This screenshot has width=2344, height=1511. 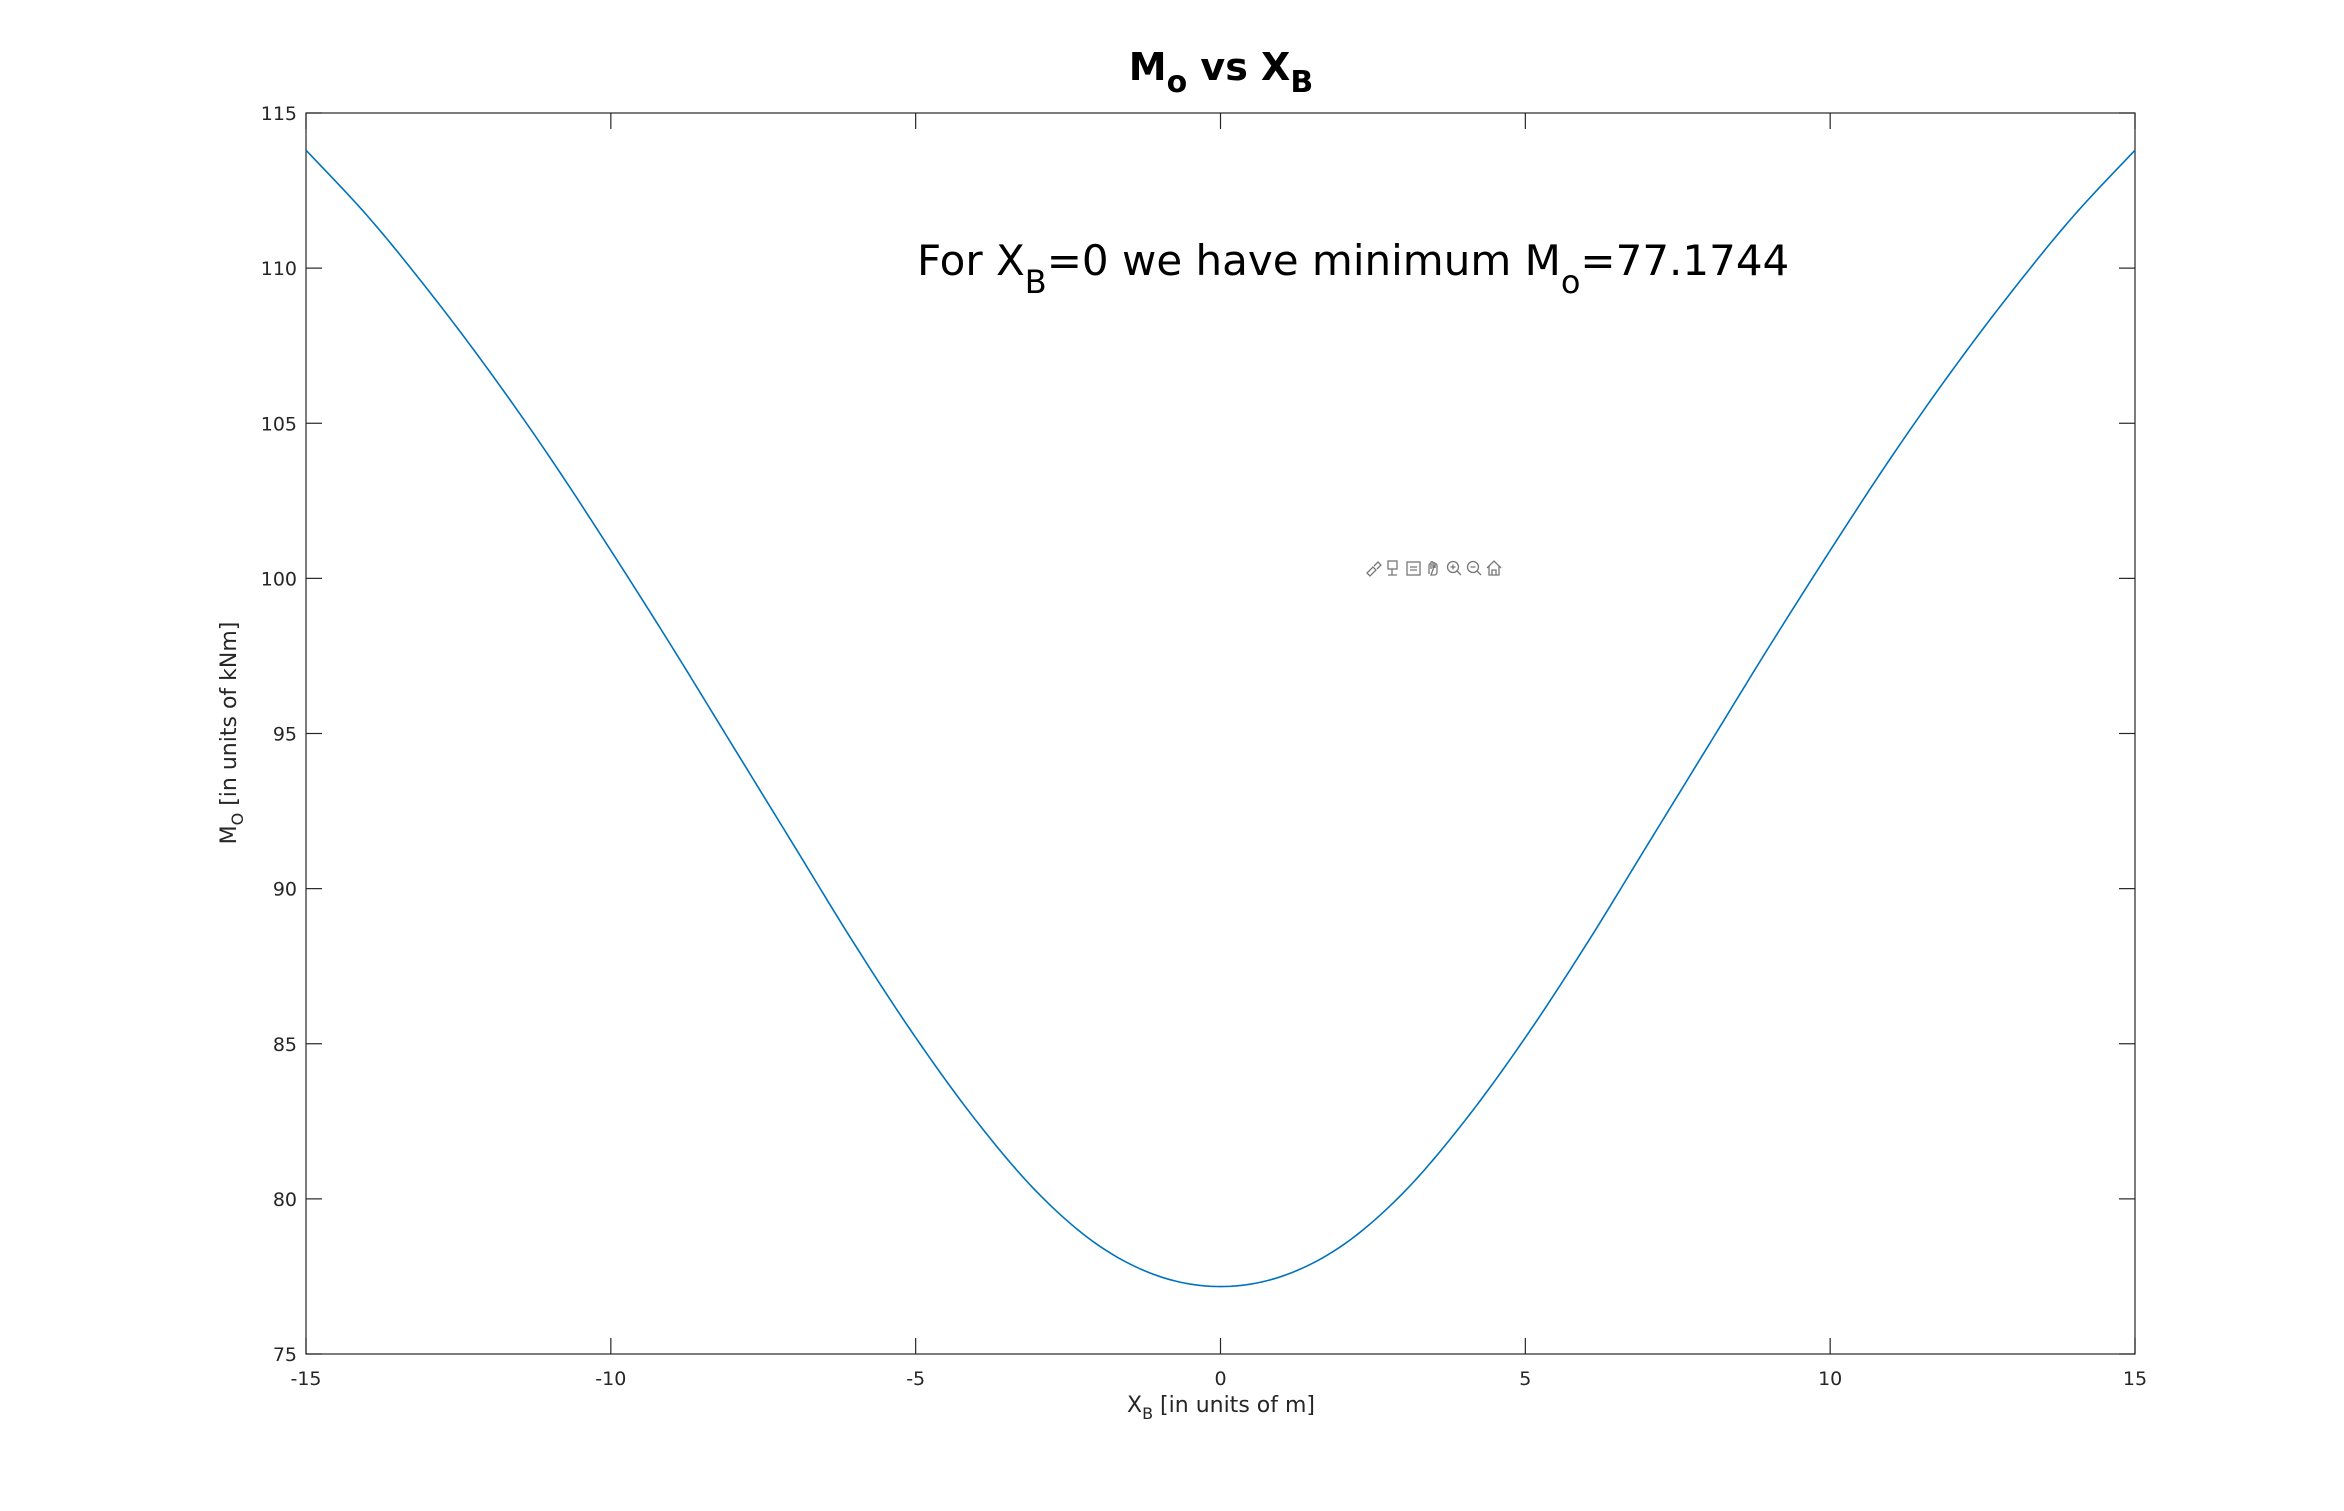 What do you see at coordinates (2135, 1379) in the screenshot?
I see `x-tick-label: 15` at bounding box center [2135, 1379].